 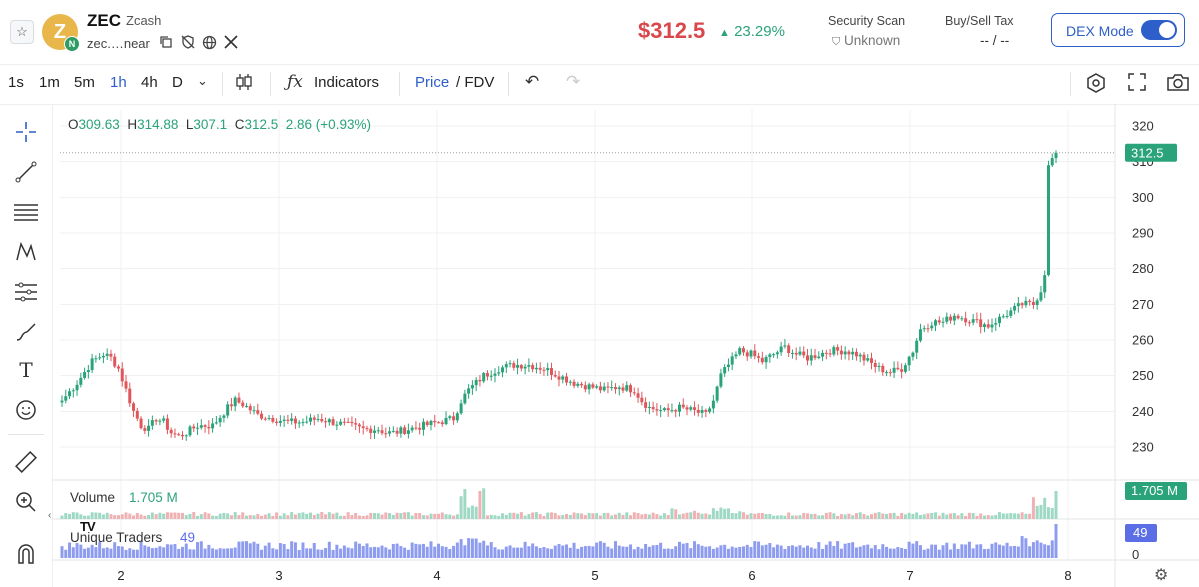 I want to click on timeframe-5m: 5m, so click(x=84, y=82).